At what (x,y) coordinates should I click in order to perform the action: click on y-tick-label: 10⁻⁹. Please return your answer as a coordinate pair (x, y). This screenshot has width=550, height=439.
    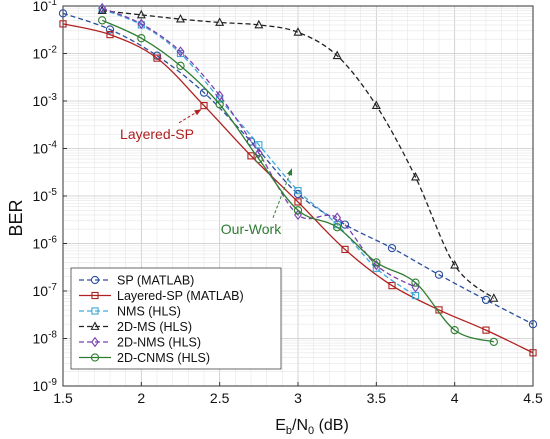
    Looking at the image, I should click on (45, 385).